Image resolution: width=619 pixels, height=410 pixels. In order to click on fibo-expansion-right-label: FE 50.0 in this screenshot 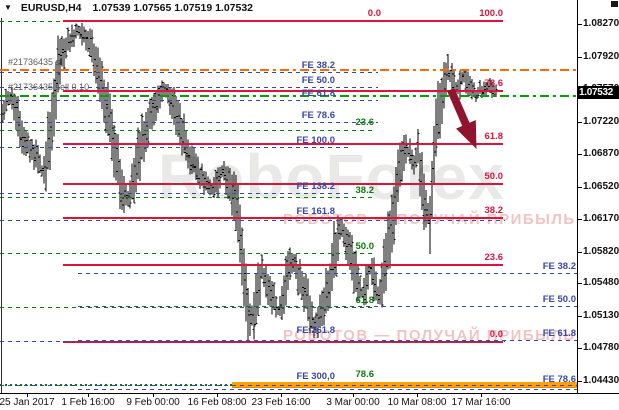, I will do `click(559, 299)`.